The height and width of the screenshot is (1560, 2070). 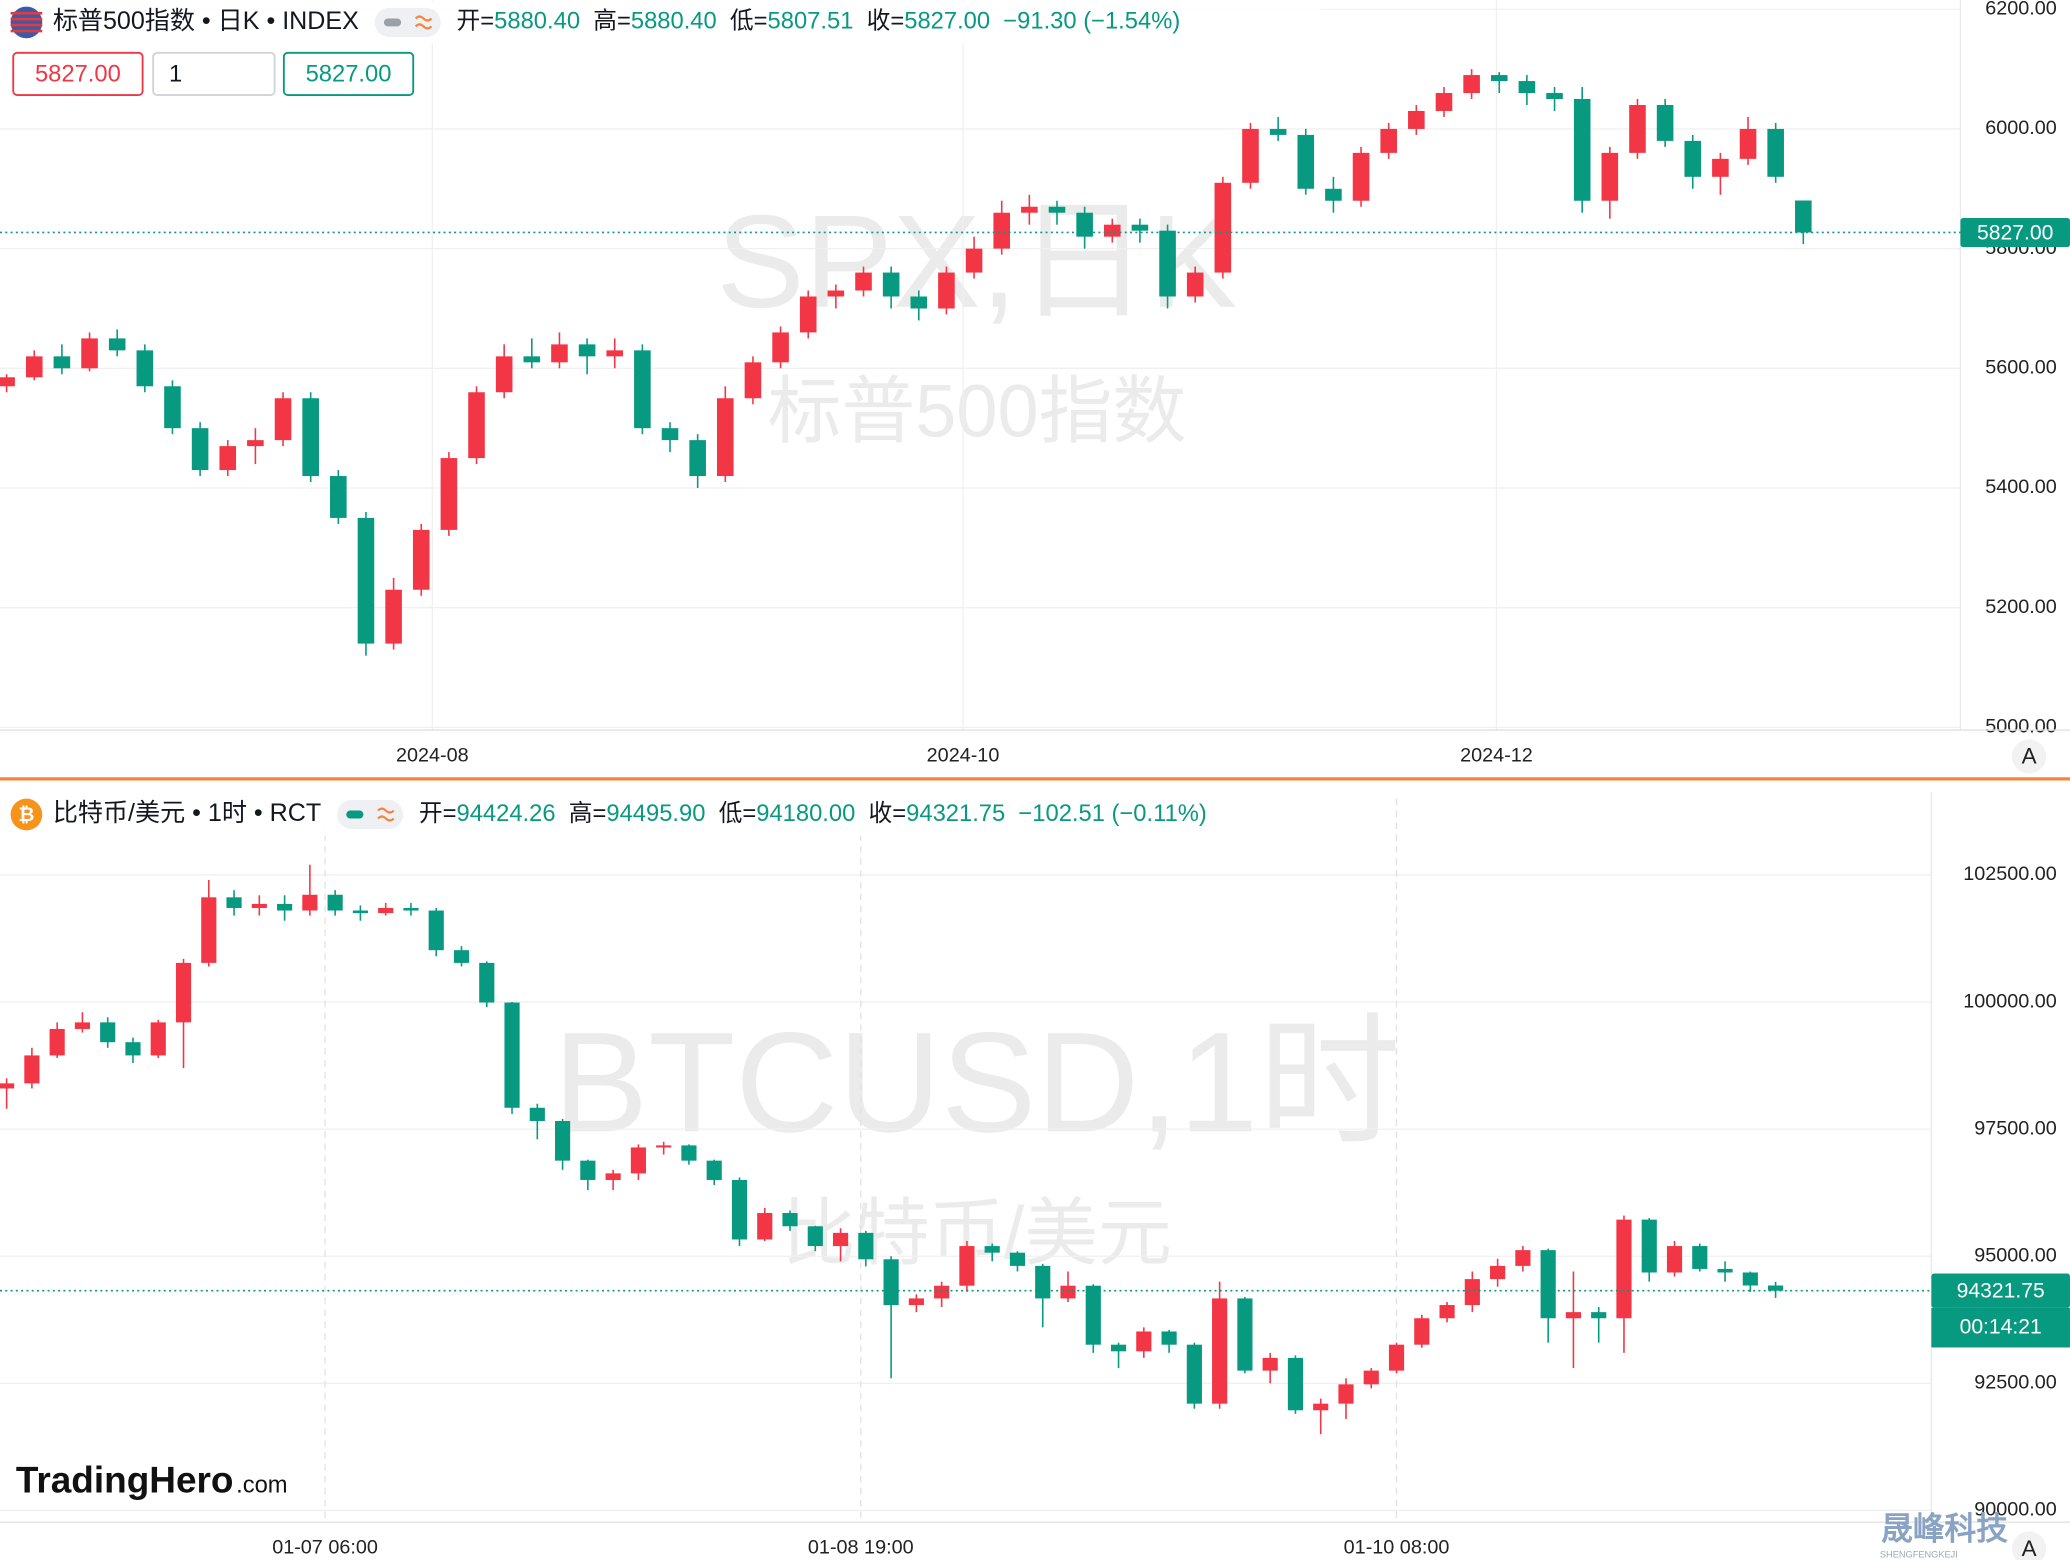 What do you see at coordinates (2010, 874) in the screenshot?
I see `y-tick-label: 102500.00` at bounding box center [2010, 874].